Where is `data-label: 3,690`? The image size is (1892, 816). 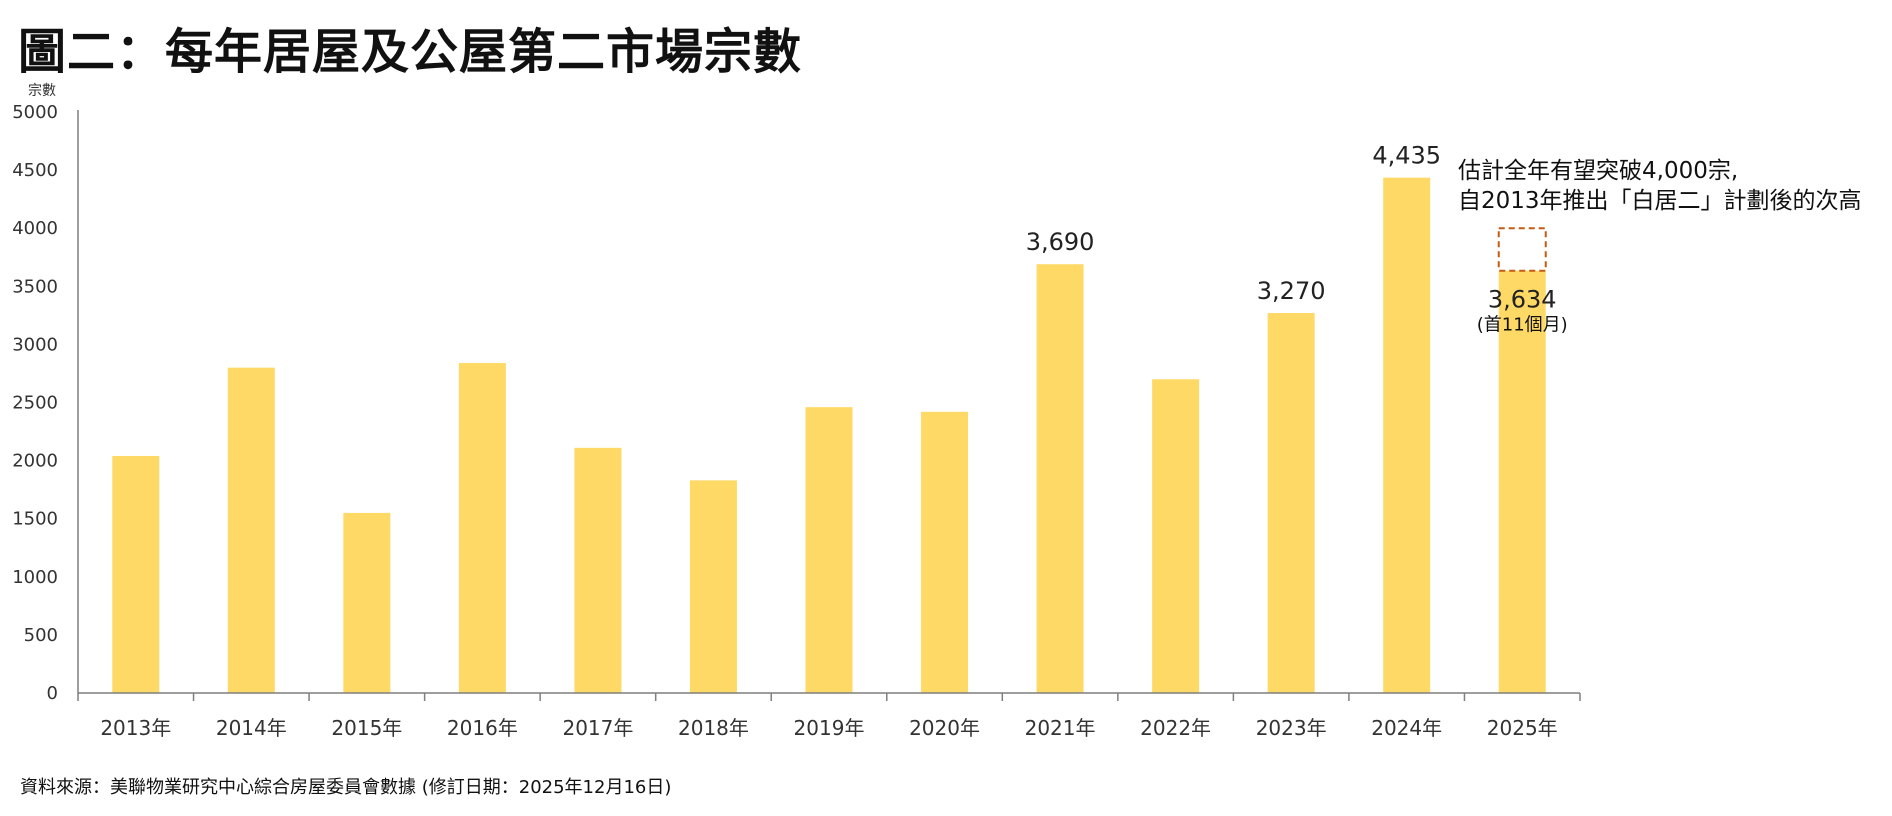 data-label: 3,690 is located at coordinates (1060, 242).